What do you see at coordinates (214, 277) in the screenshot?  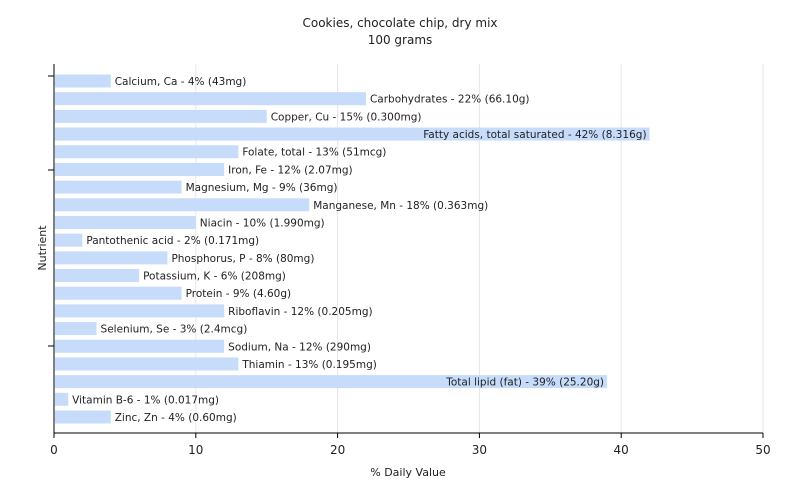 I see `bar-label: Potassium, K - 6% (208mg)` at bounding box center [214, 277].